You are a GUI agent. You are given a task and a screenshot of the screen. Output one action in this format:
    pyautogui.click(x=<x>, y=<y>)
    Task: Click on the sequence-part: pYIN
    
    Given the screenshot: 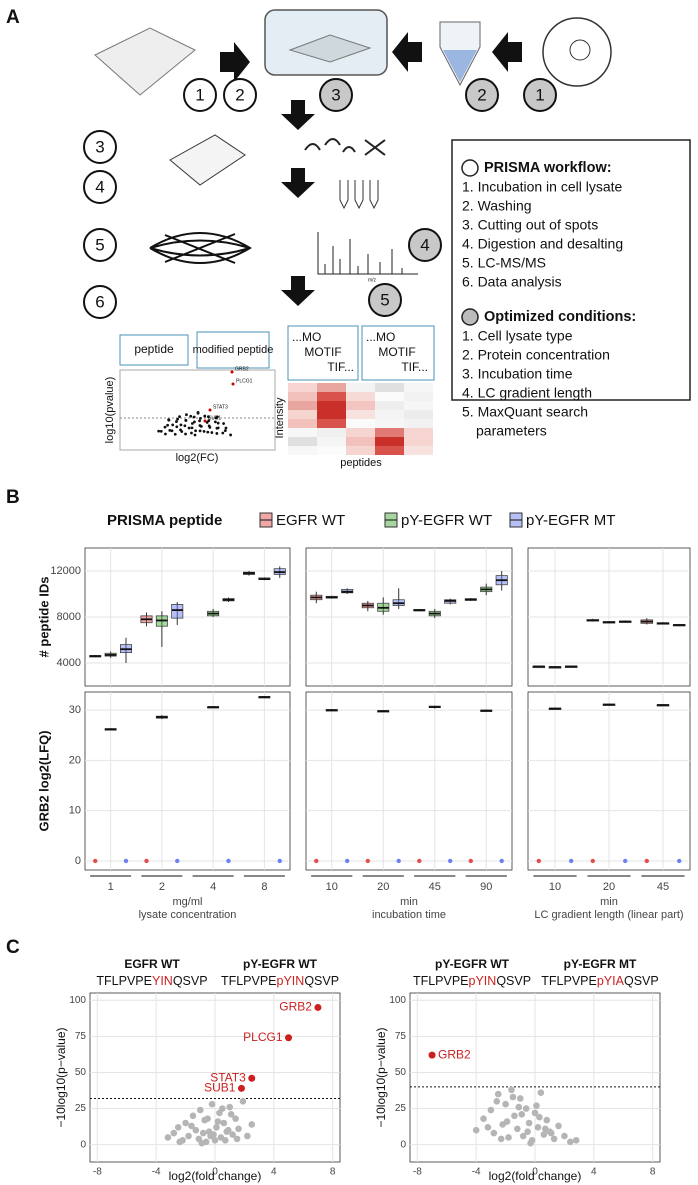 What is the action you would take?
    pyautogui.click(x=291, y=981)
    